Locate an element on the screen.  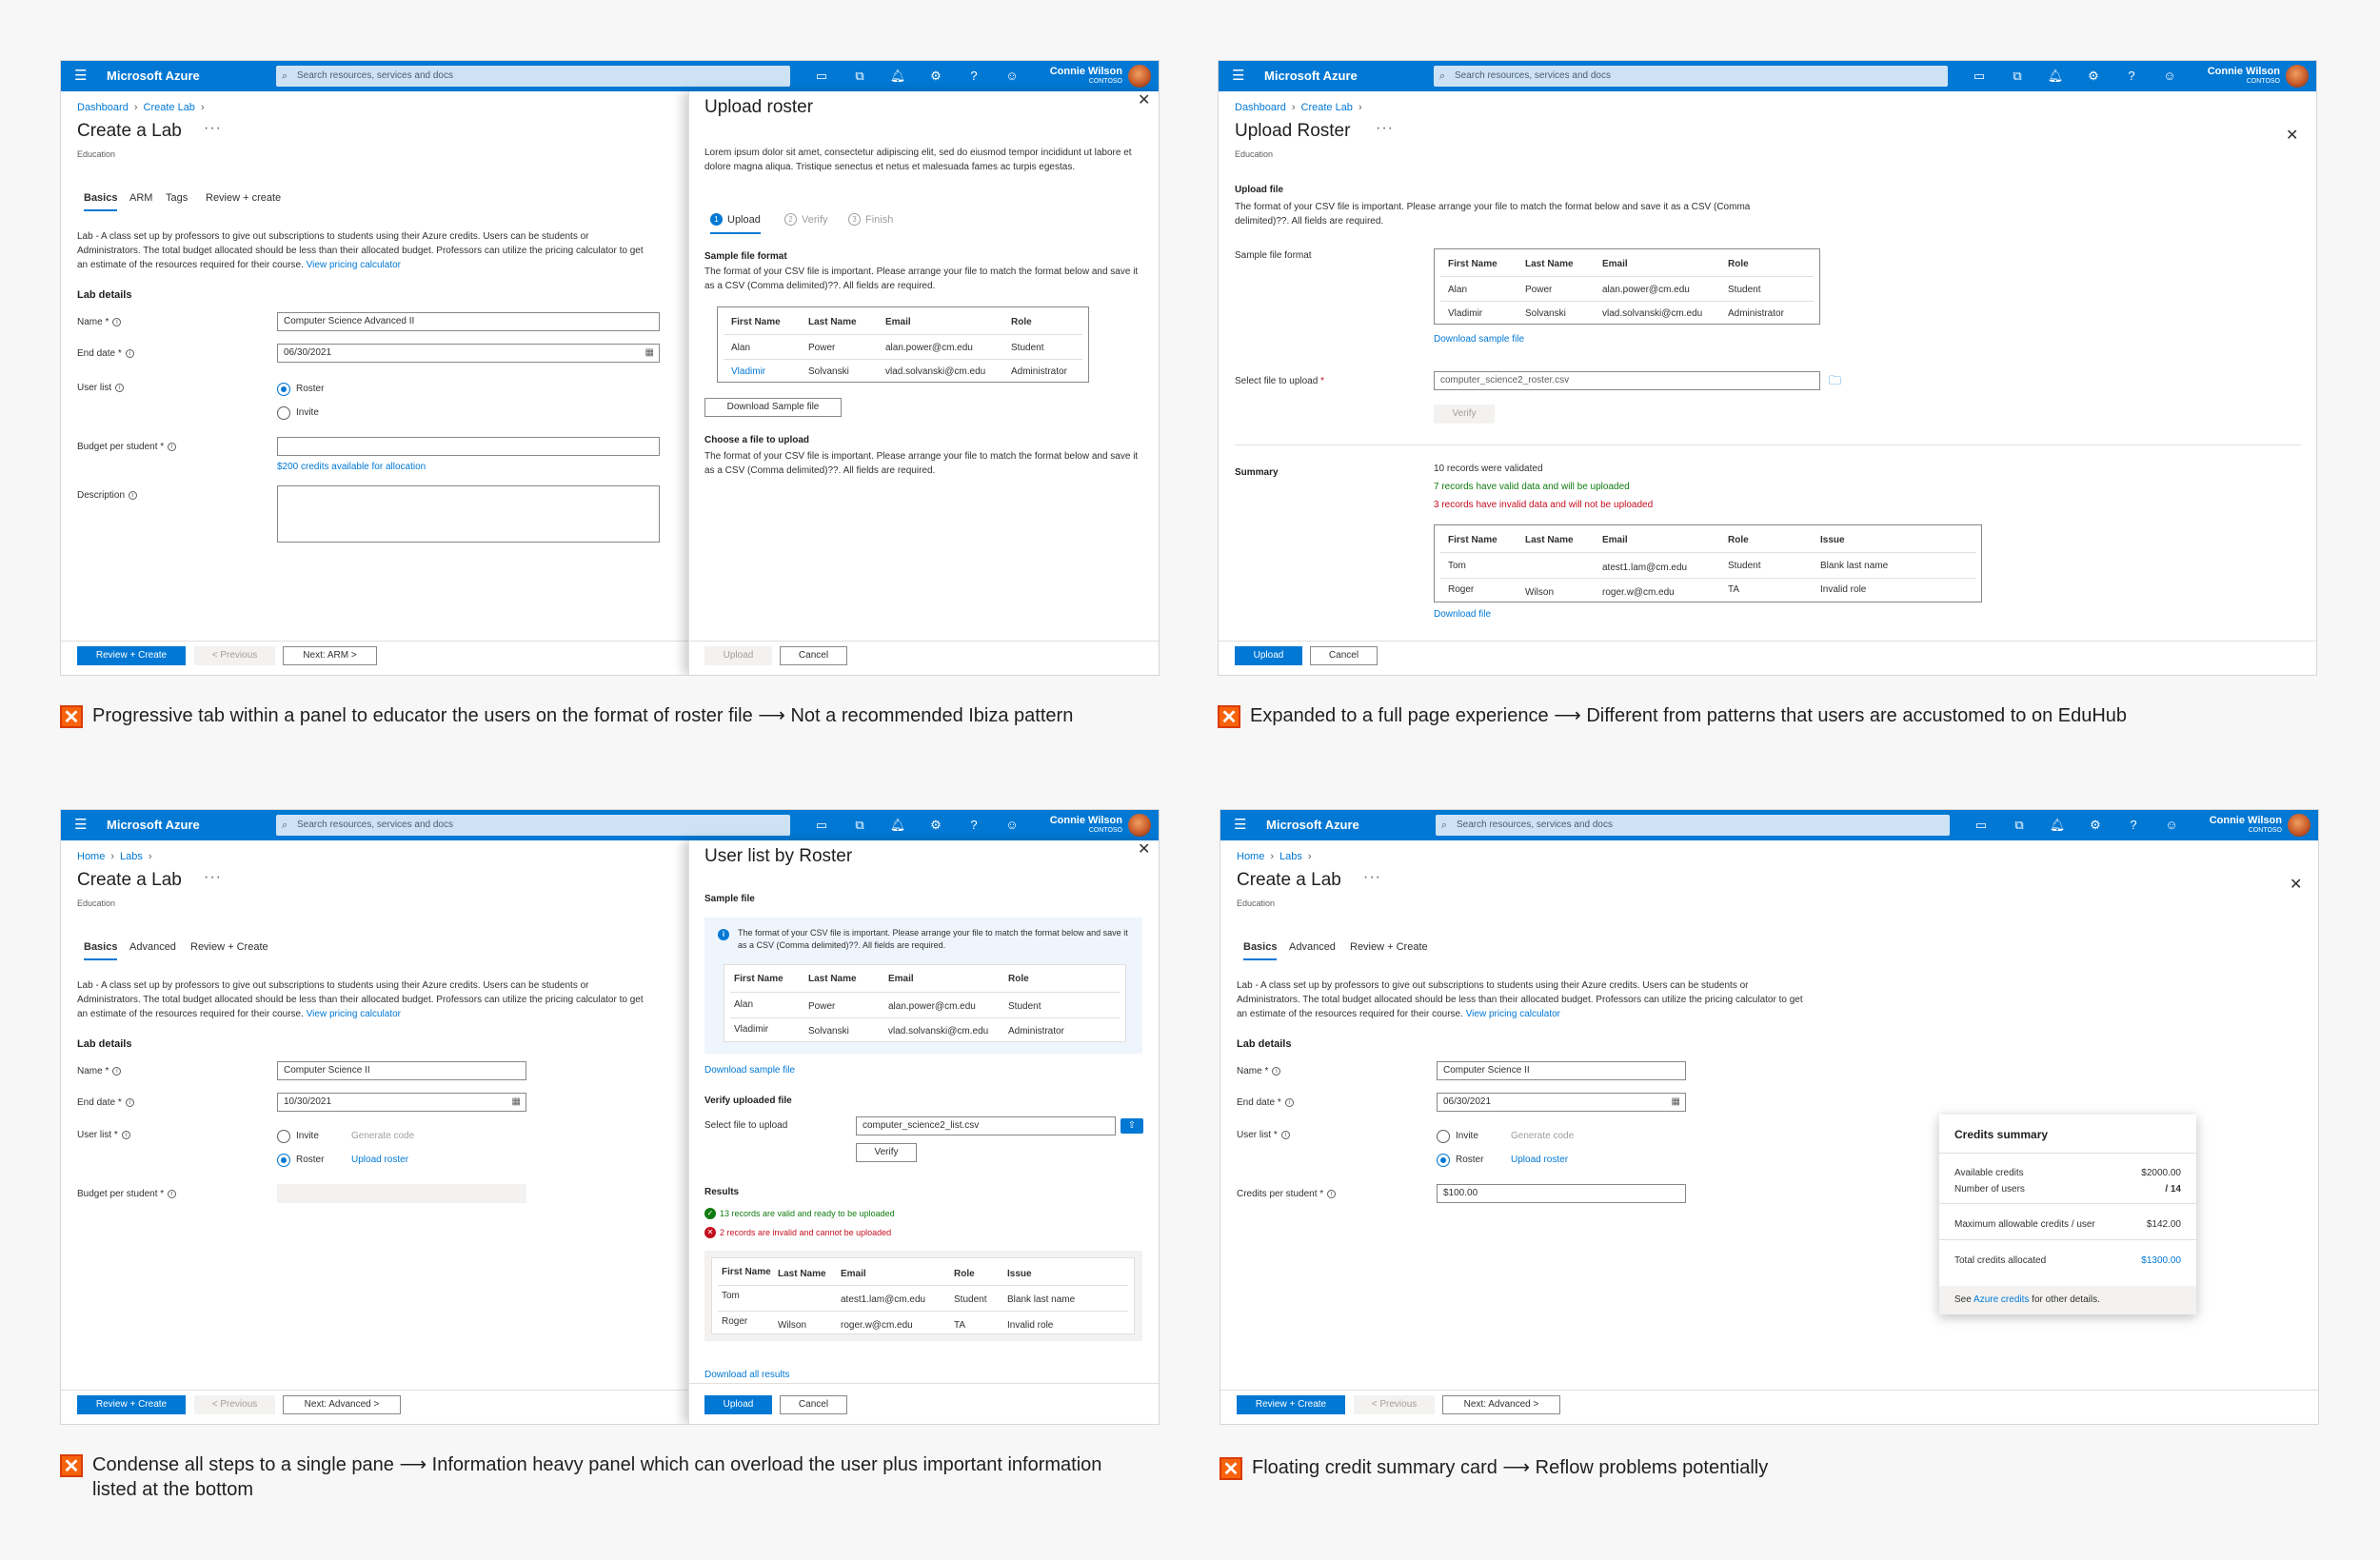
generate-code-link: Generate code is located at coordinates (383, 1136).